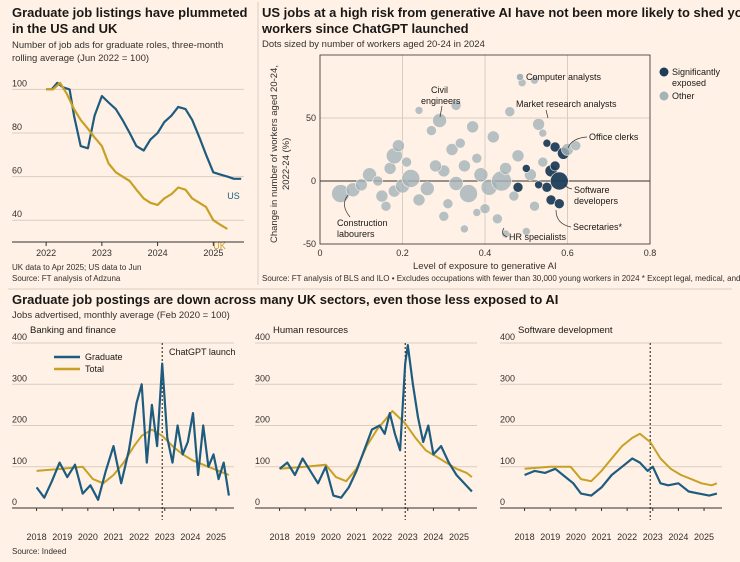  Describe the element at coordinates (664, 96) in the screenshot. I see `legend-other-swatch` at that location.